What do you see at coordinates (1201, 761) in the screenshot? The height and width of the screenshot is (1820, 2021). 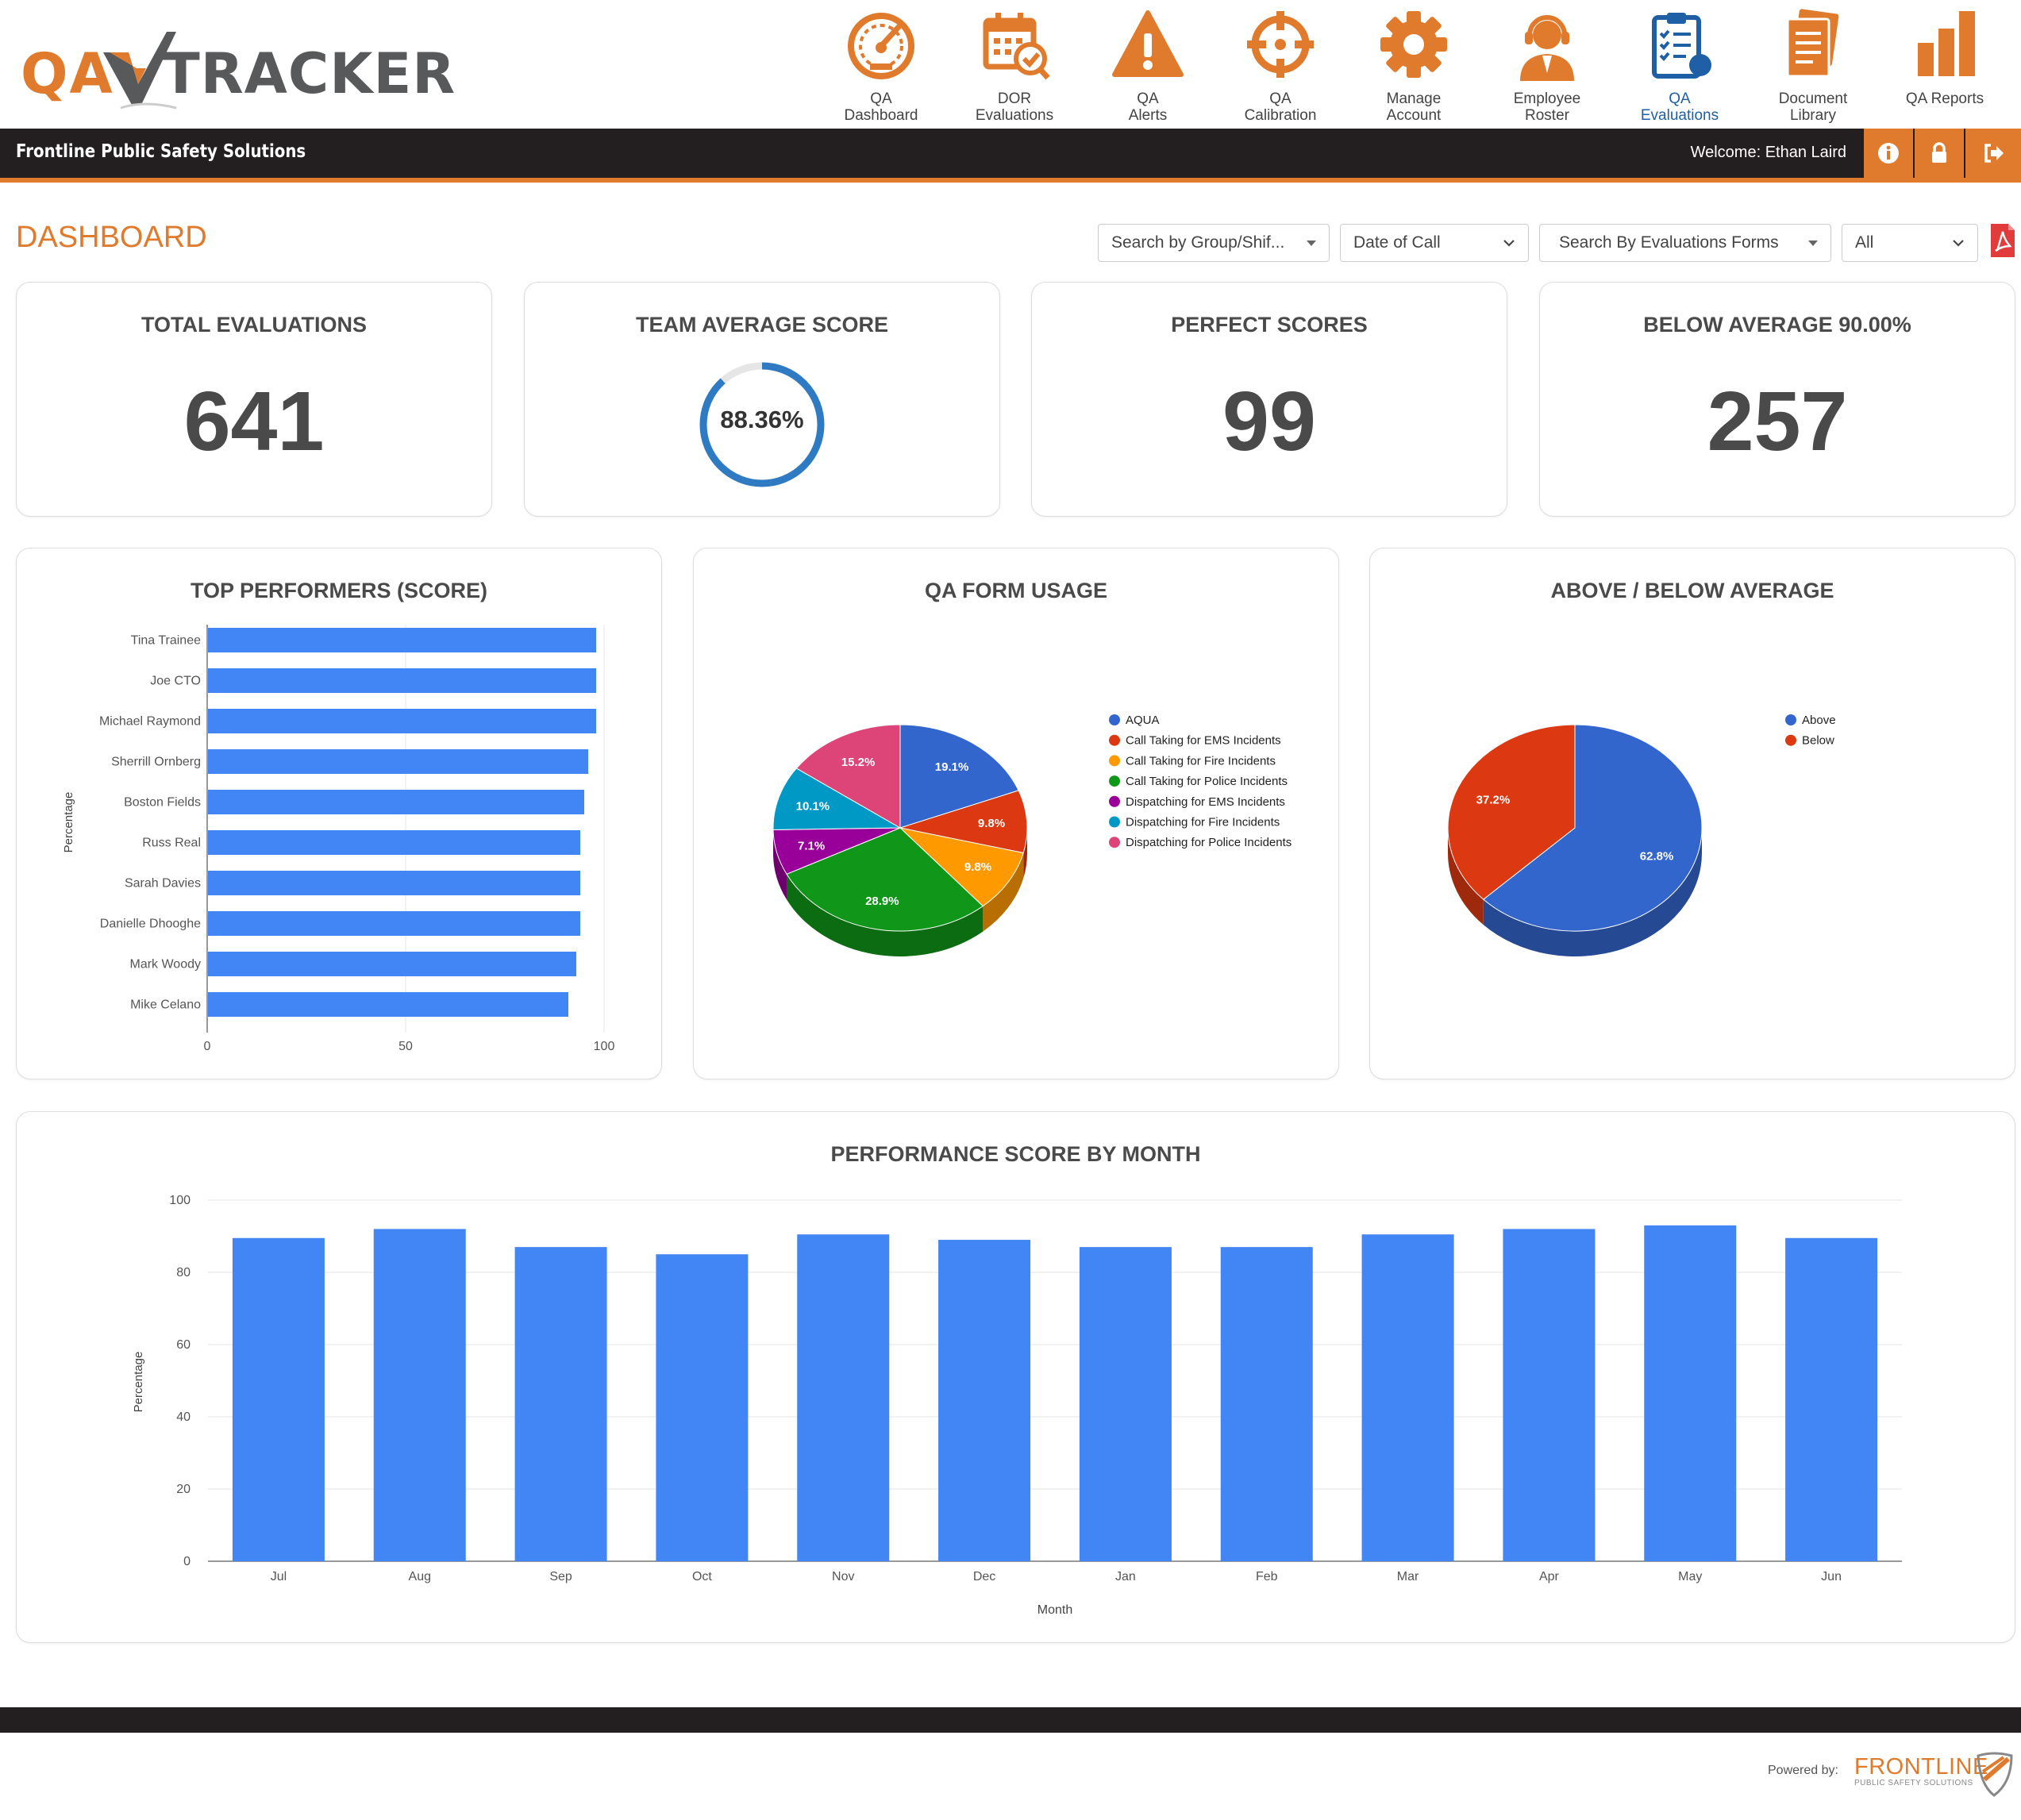 I see `legend-label: Call Taking for Fire Incidents` at bounding box center [1201, 761].